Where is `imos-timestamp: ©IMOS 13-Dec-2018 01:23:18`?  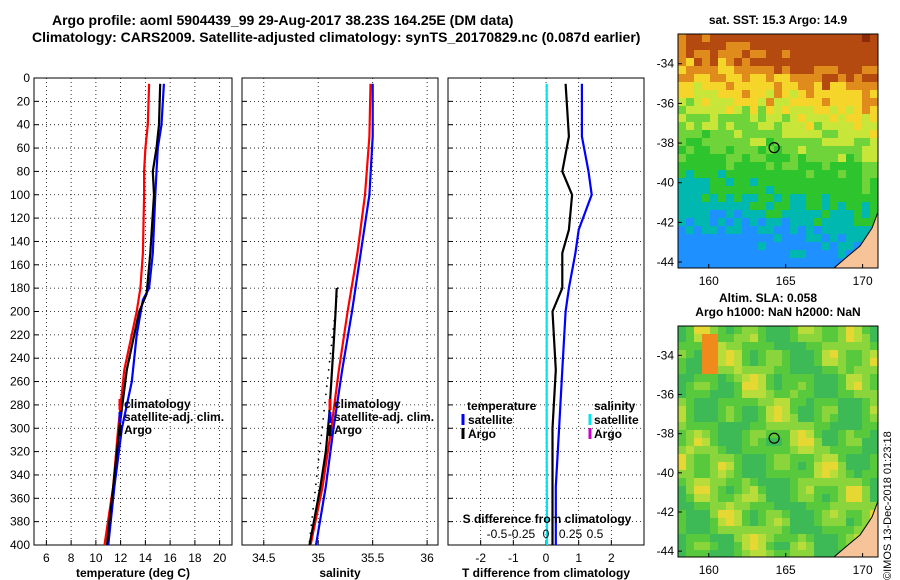
imos-timestamp: ©IMOS 13-Dec-2018 01:23:18 is located at coordinates (888, 505).